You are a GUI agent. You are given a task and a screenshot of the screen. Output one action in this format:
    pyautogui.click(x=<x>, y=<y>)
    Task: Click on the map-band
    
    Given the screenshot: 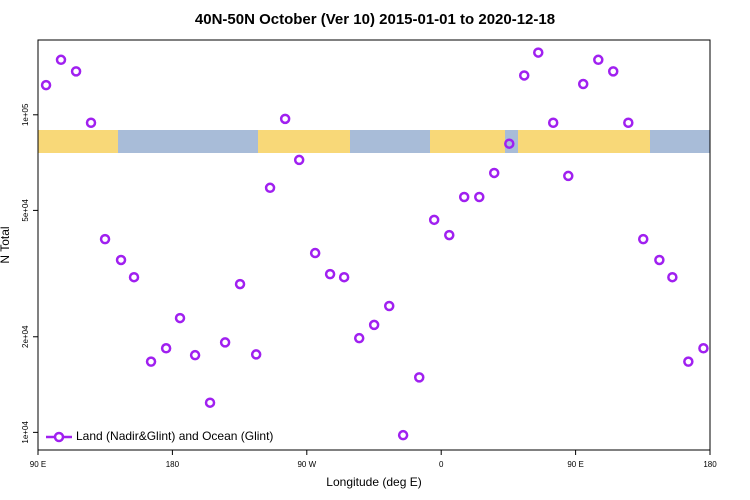 What is the action you would take?
    pyautogui.click(x=374, y=141)
    